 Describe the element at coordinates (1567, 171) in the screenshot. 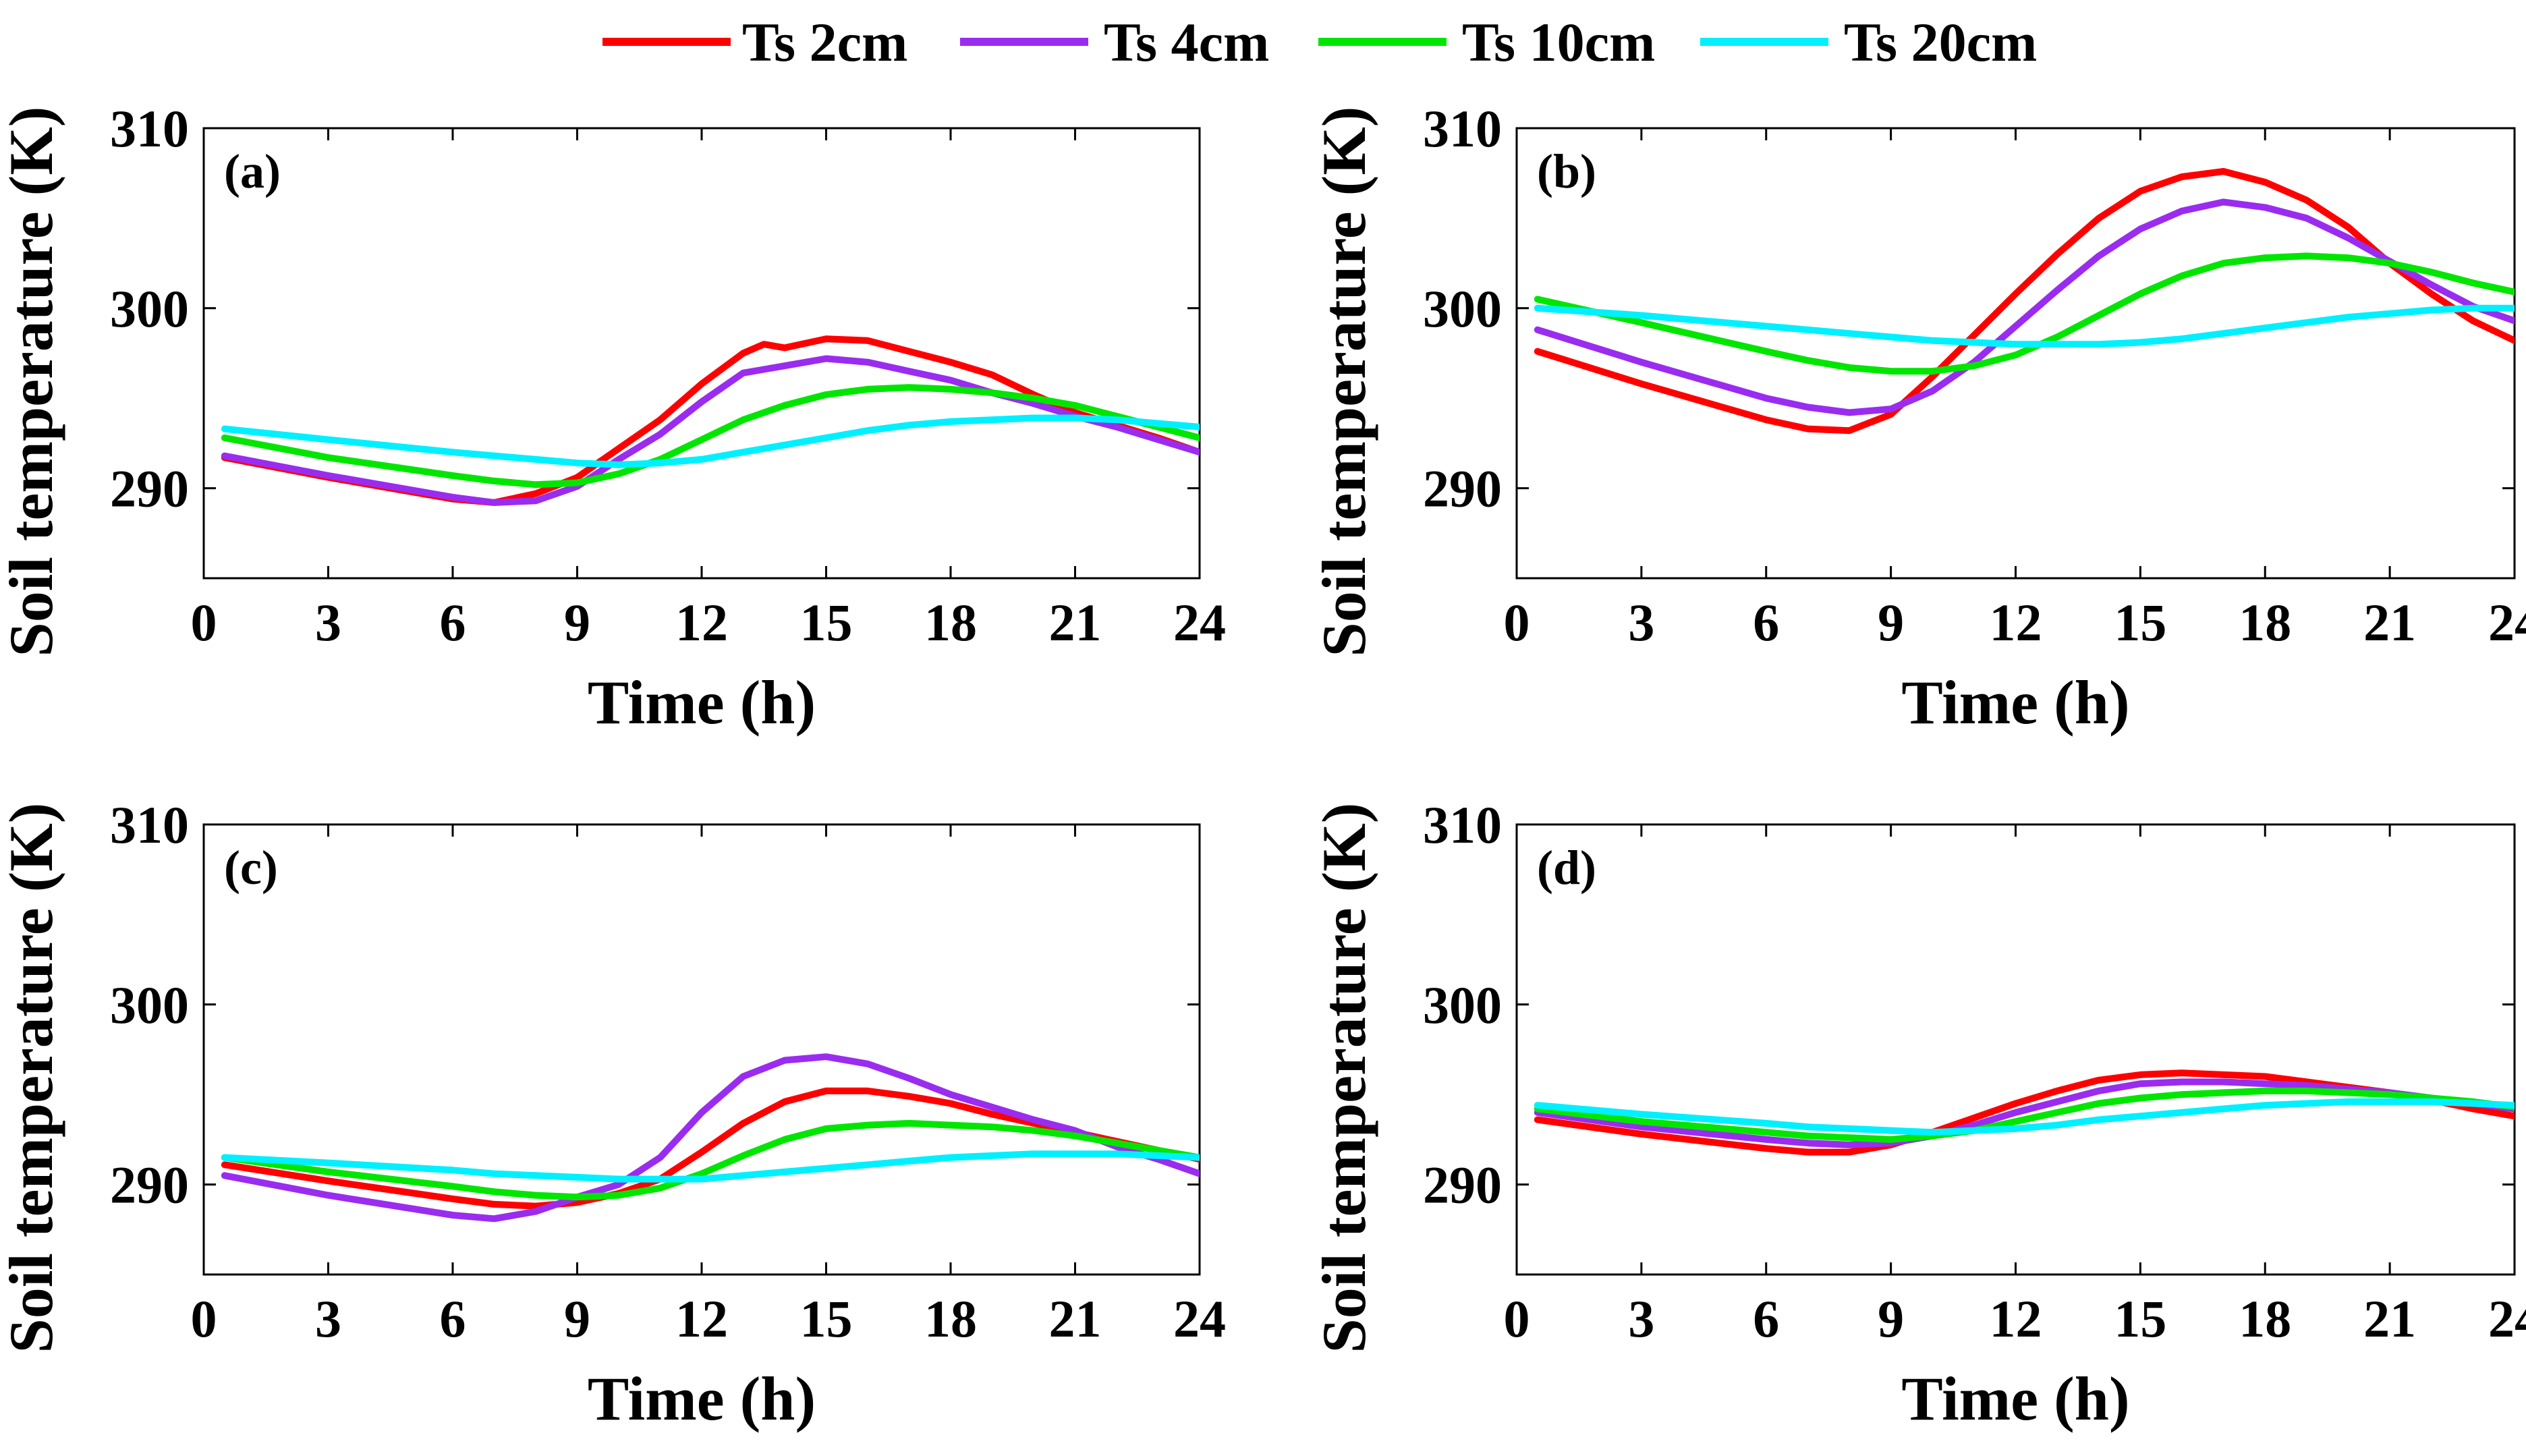

I see `panel-label: (b)` at that location.